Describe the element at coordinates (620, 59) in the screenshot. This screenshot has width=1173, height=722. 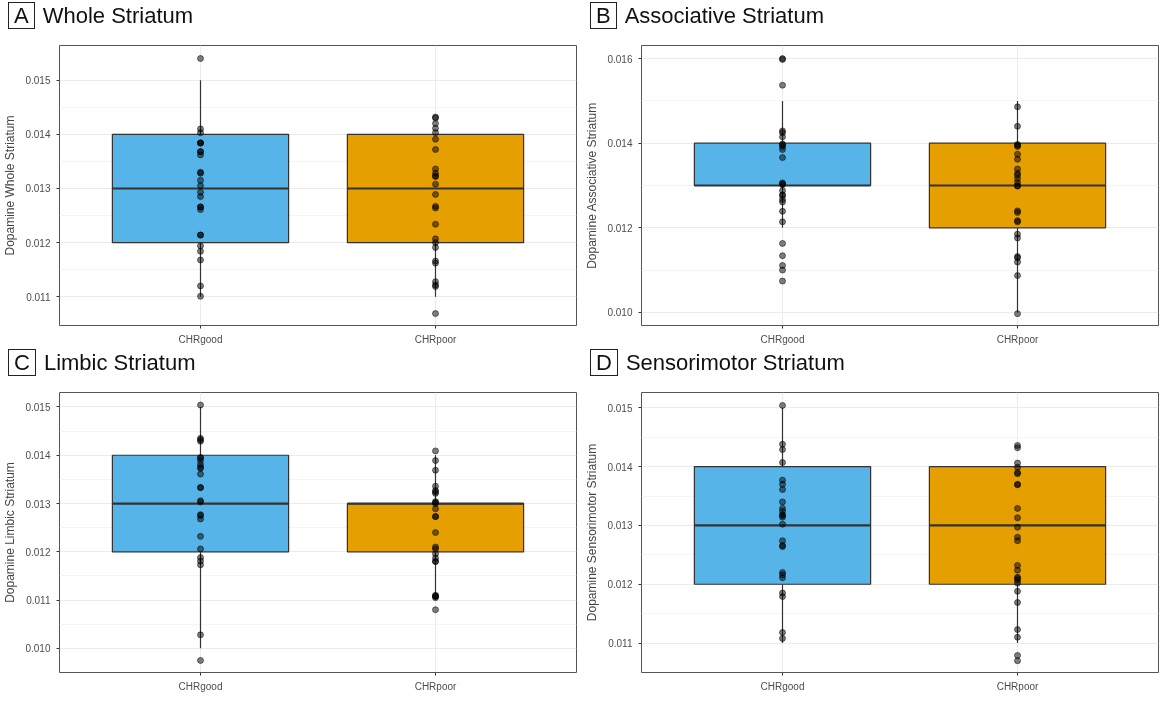
I see `y-tick-label: 0.016` at that location.